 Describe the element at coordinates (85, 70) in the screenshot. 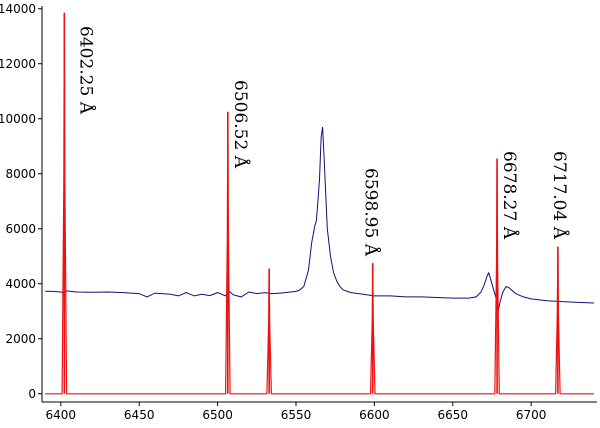

I see `peak-label-6402: 6402.25 Å` at that location.